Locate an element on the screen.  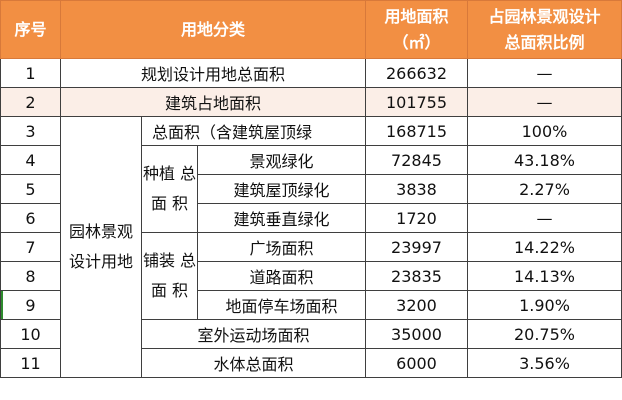
row-area: 101755 is located at coordinates (416, 102).